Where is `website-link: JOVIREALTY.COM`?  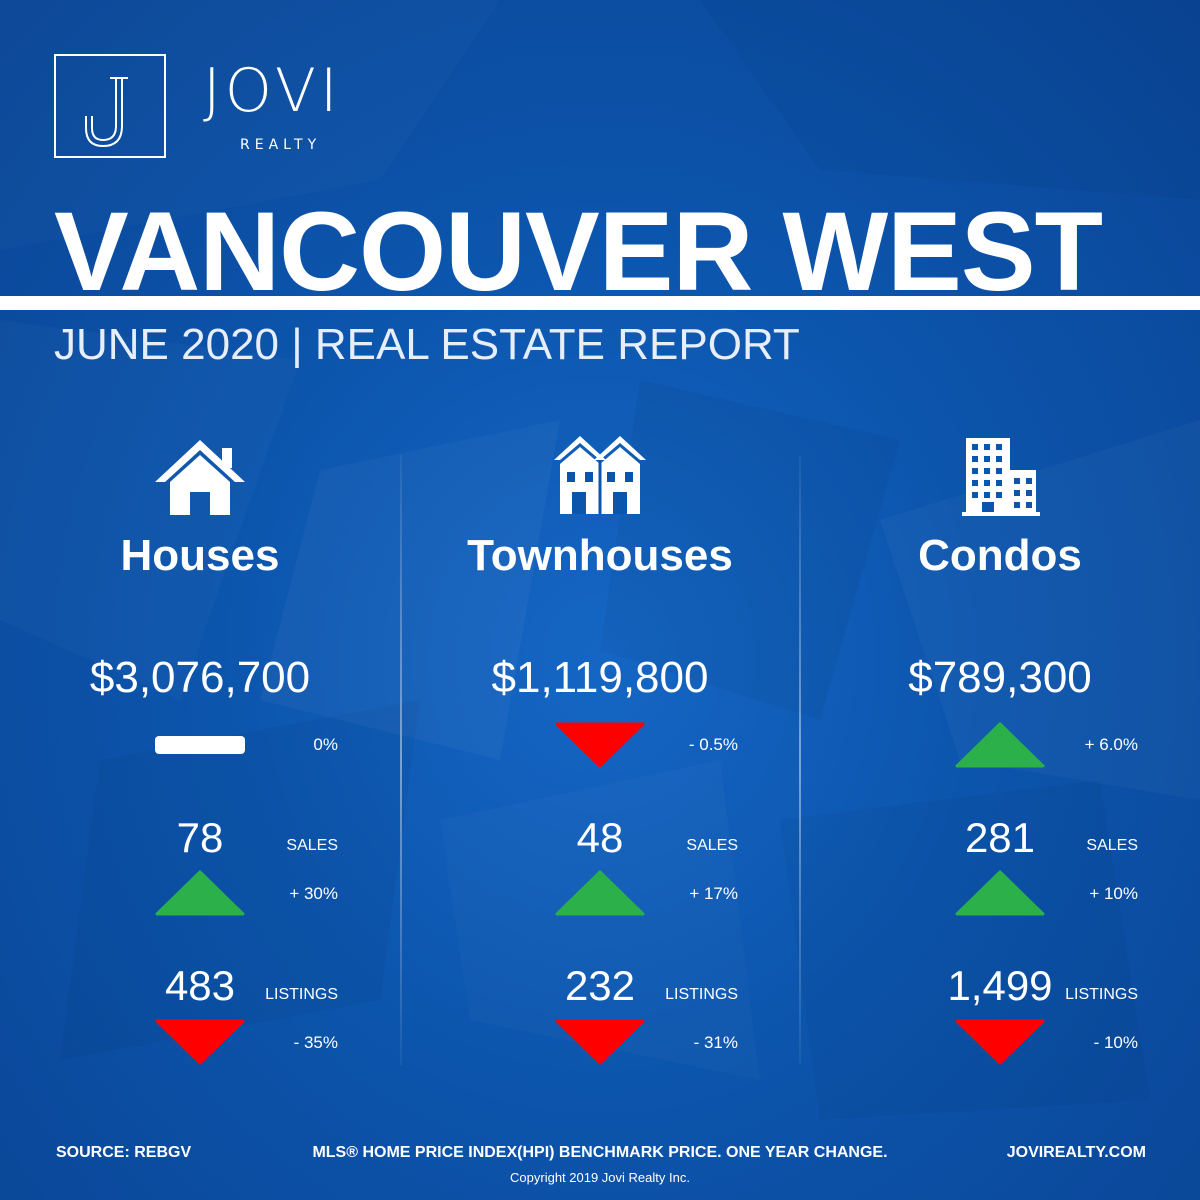
website-link: JOVIREALTY.COM is located at coordinates (1076, 1152).